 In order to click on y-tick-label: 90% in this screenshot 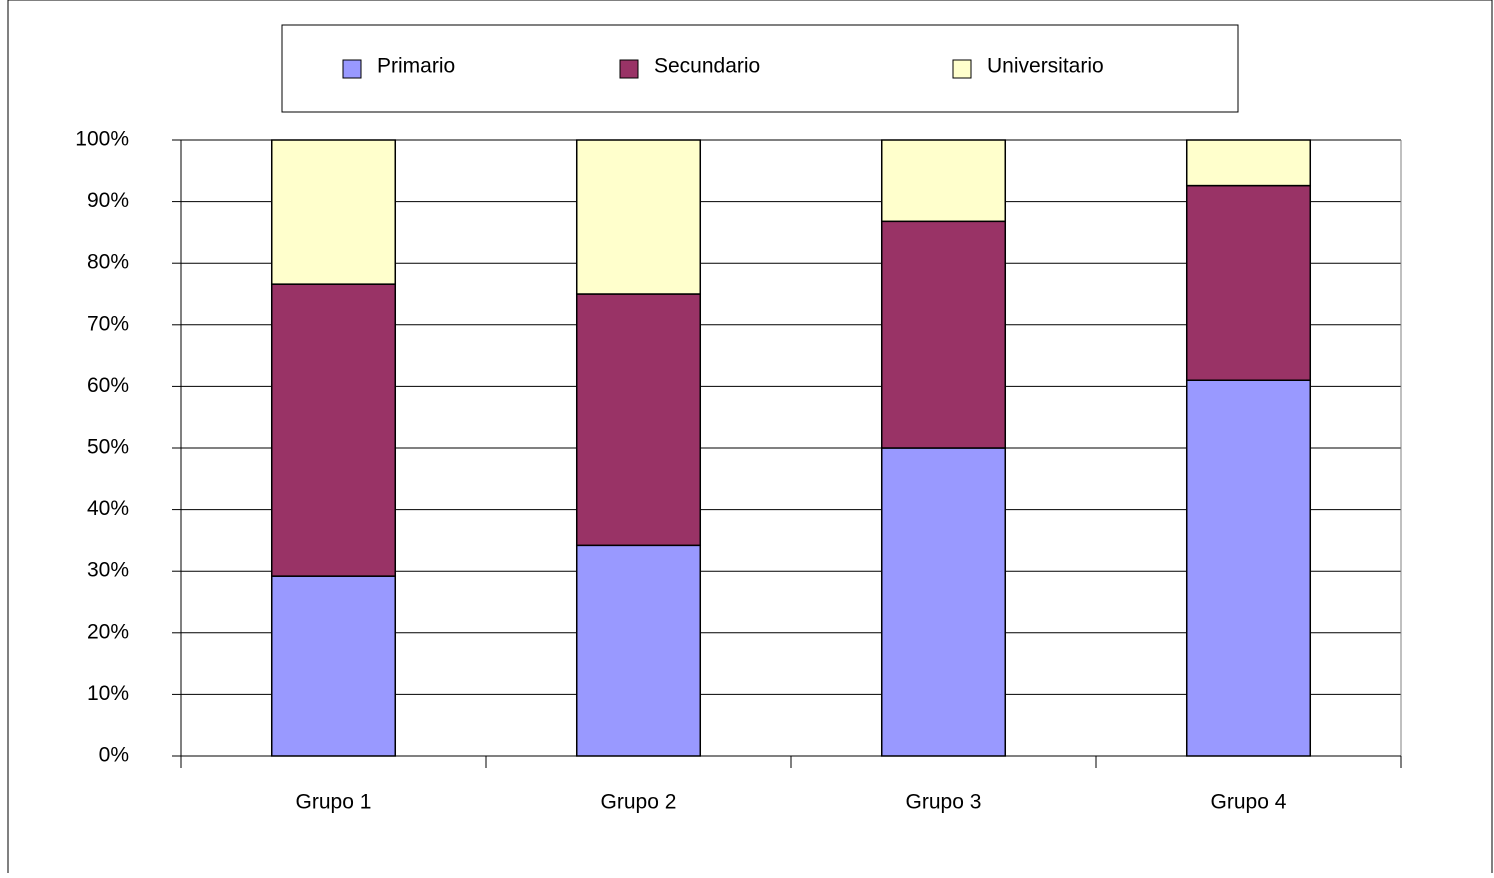, I will do `click(108, 200)`.